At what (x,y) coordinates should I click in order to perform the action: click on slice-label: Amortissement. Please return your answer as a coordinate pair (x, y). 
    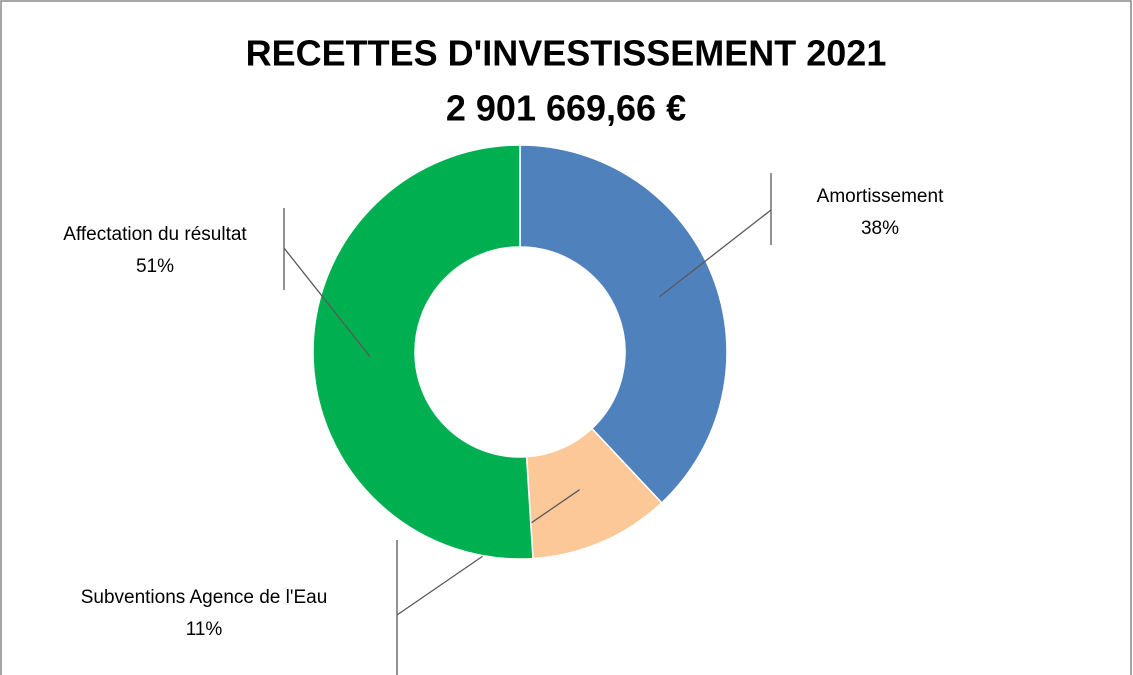
    Looking at the image, I should click on (880, 196).